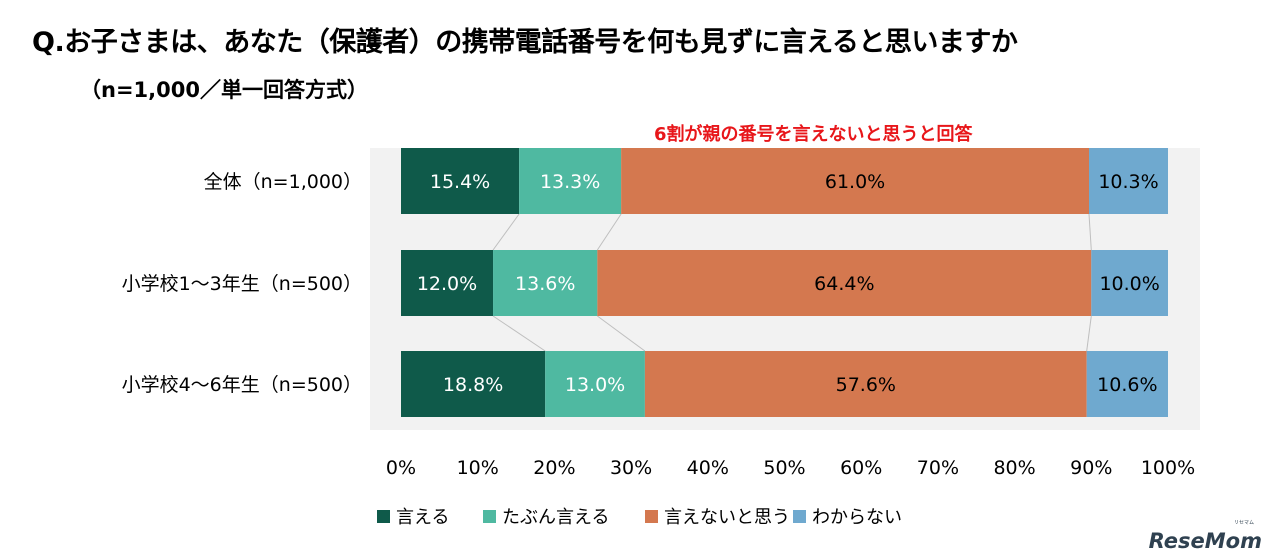 The image size is (1280, 559). Describe the element at coordinates (478, 468) in the screenshot. I see `x-tick-label: 10%` at that location.